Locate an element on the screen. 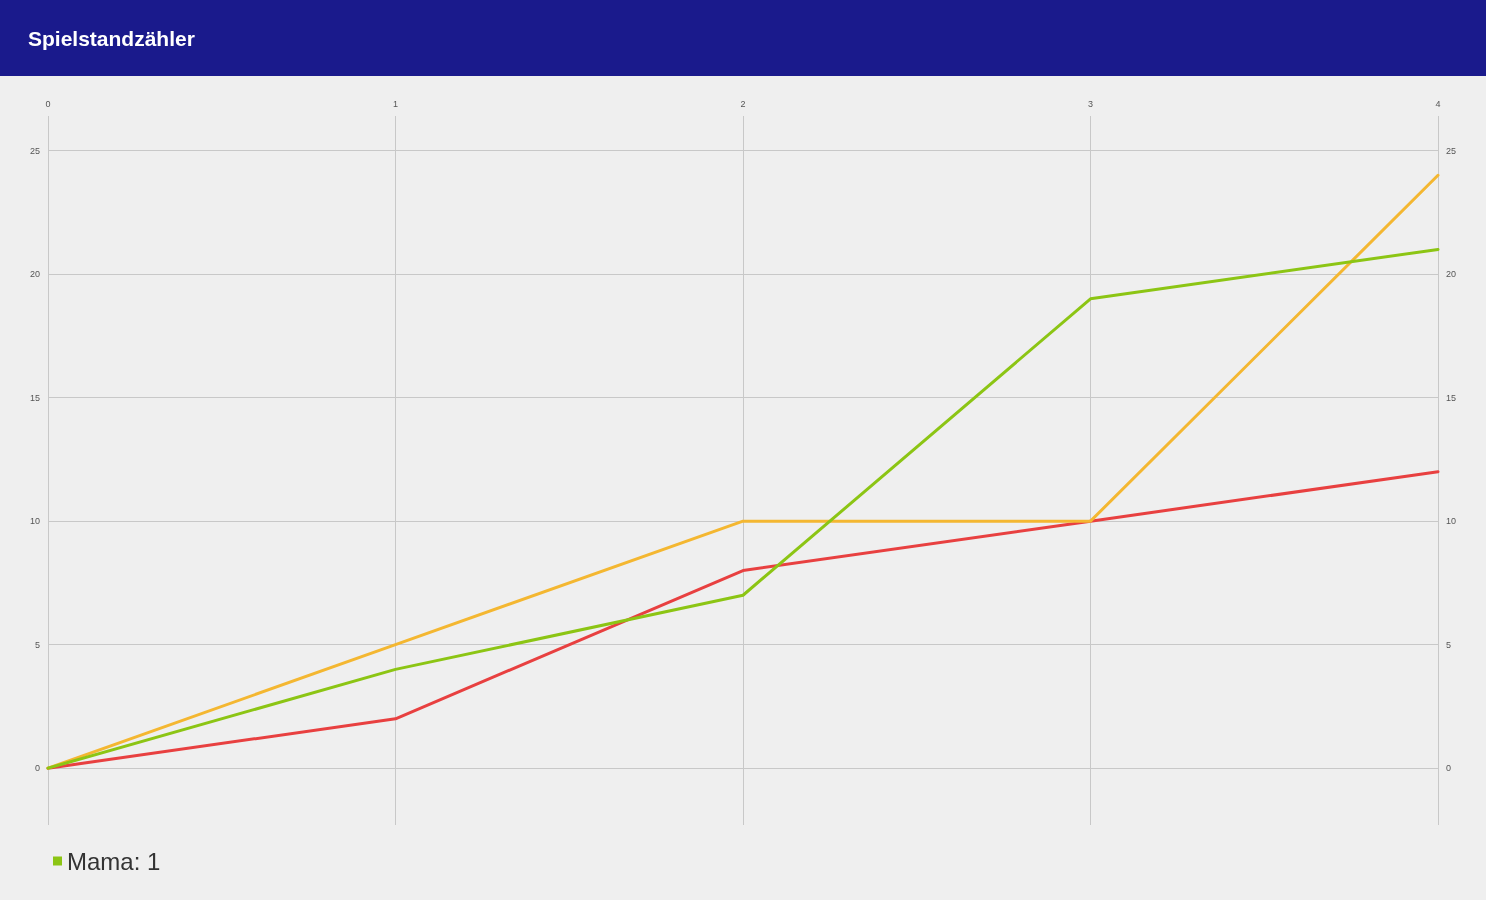 This screenshot has height=900, width=1486. y-tick-label: 5 is located at coordinates (37, 644).